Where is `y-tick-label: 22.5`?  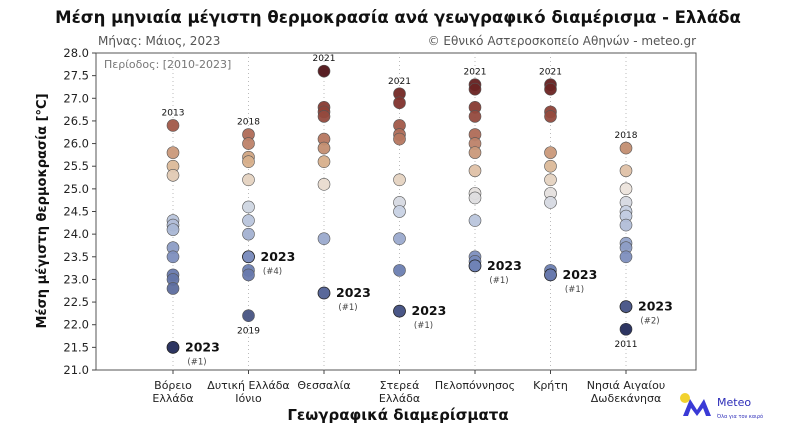 y-tick-label: 22.5 is located at coordinates (76, 302).